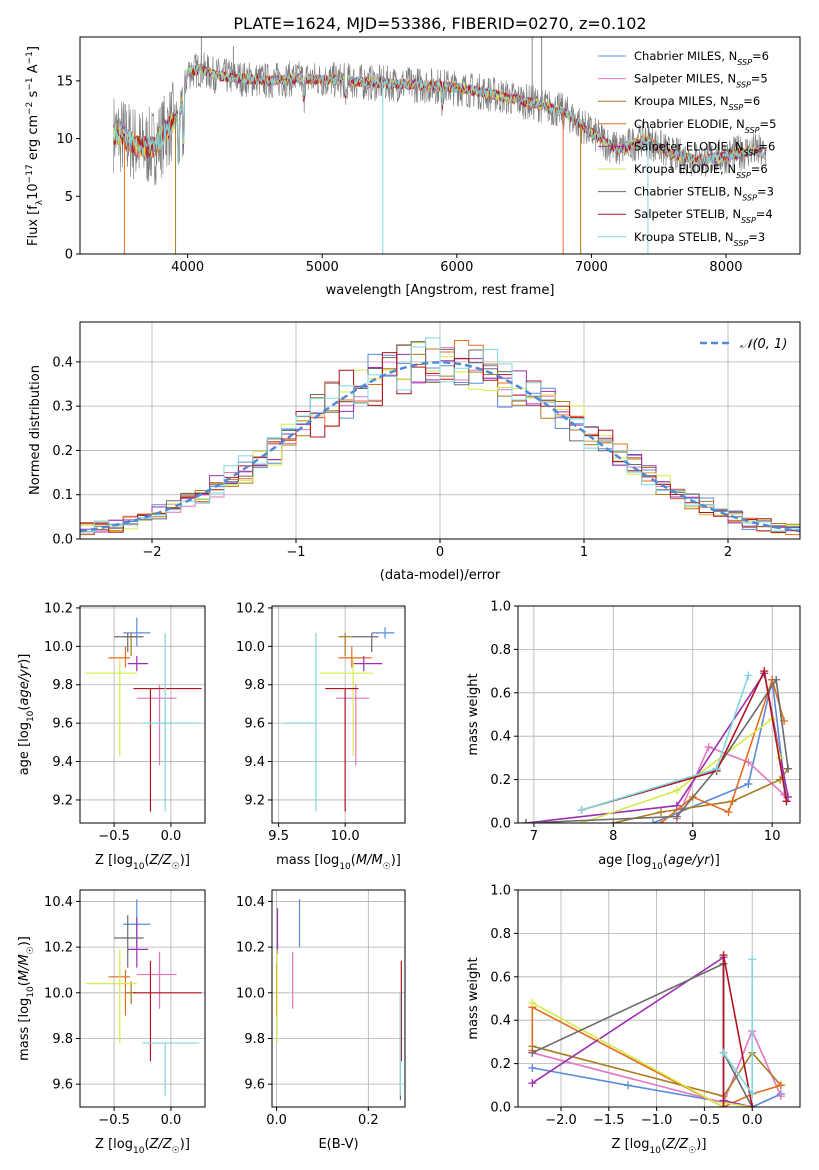 The width and height of the screenshot is (819, 1170). What do you see at coordinates (500, 737) in the screenshot?
I see `y-tick-label: 0.4` at bounding box center [500, 737].